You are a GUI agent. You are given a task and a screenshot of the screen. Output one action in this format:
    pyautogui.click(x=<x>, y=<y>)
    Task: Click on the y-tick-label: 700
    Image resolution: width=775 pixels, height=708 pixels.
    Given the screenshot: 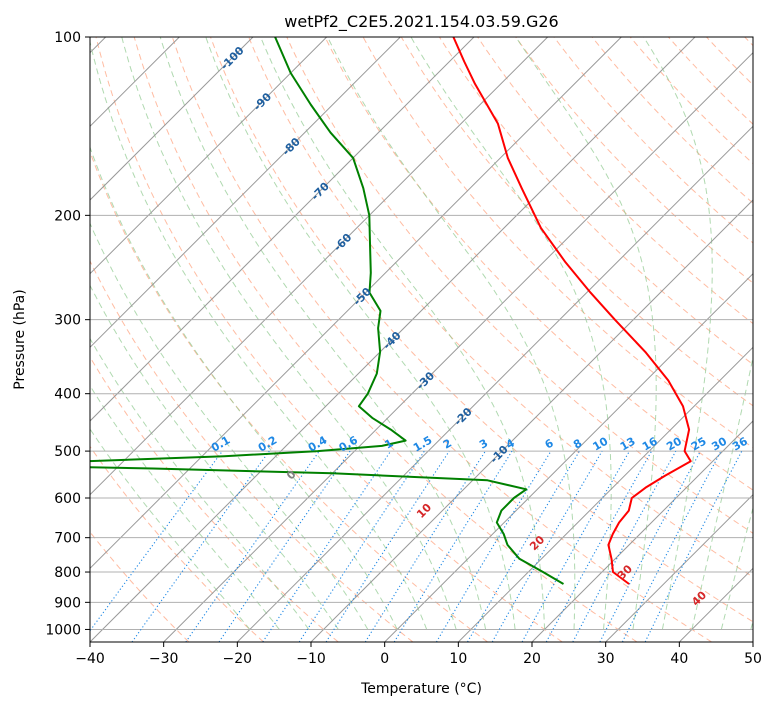 What is the action you would take?
    pyautogui.click(x=67, y=539)
    